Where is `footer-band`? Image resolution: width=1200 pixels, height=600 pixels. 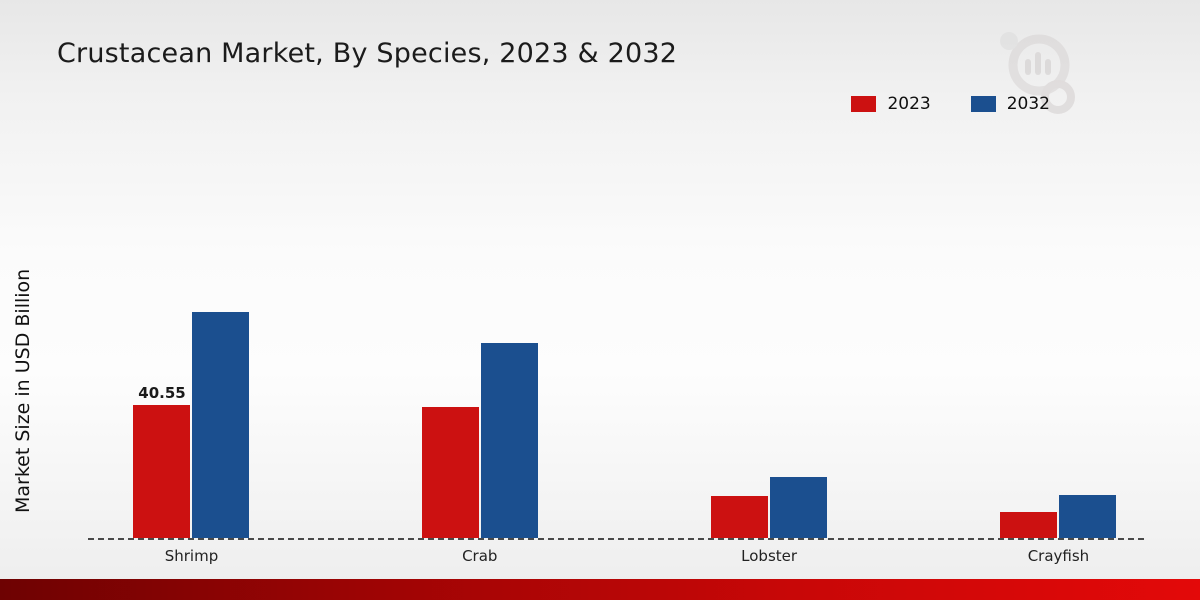 footer-band is located at coordinates (600, 589).